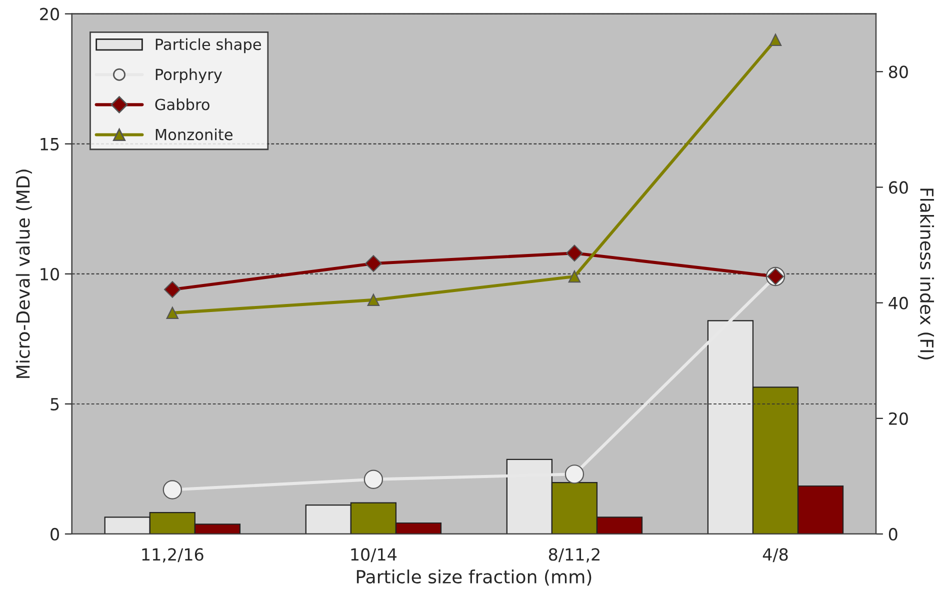 The image size is (946, 602). What do you see at coordinates (898, 187) in the screenshot?
I see `y2-tick-label: 60` at bounding box center [898, 187].